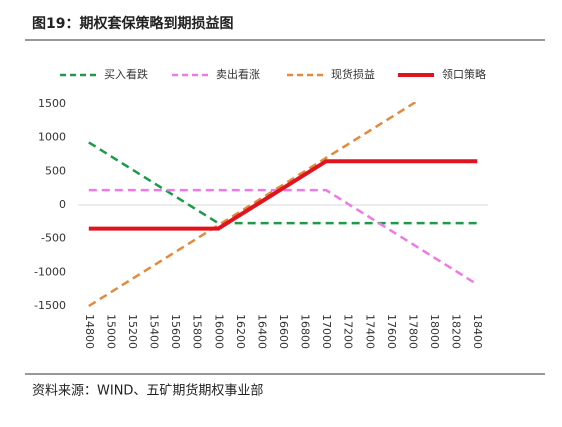  What do you see at coordinates (132, 331) in the screenshot?
I see `x-tick-label: 15200` at bounding box center [132, 331].